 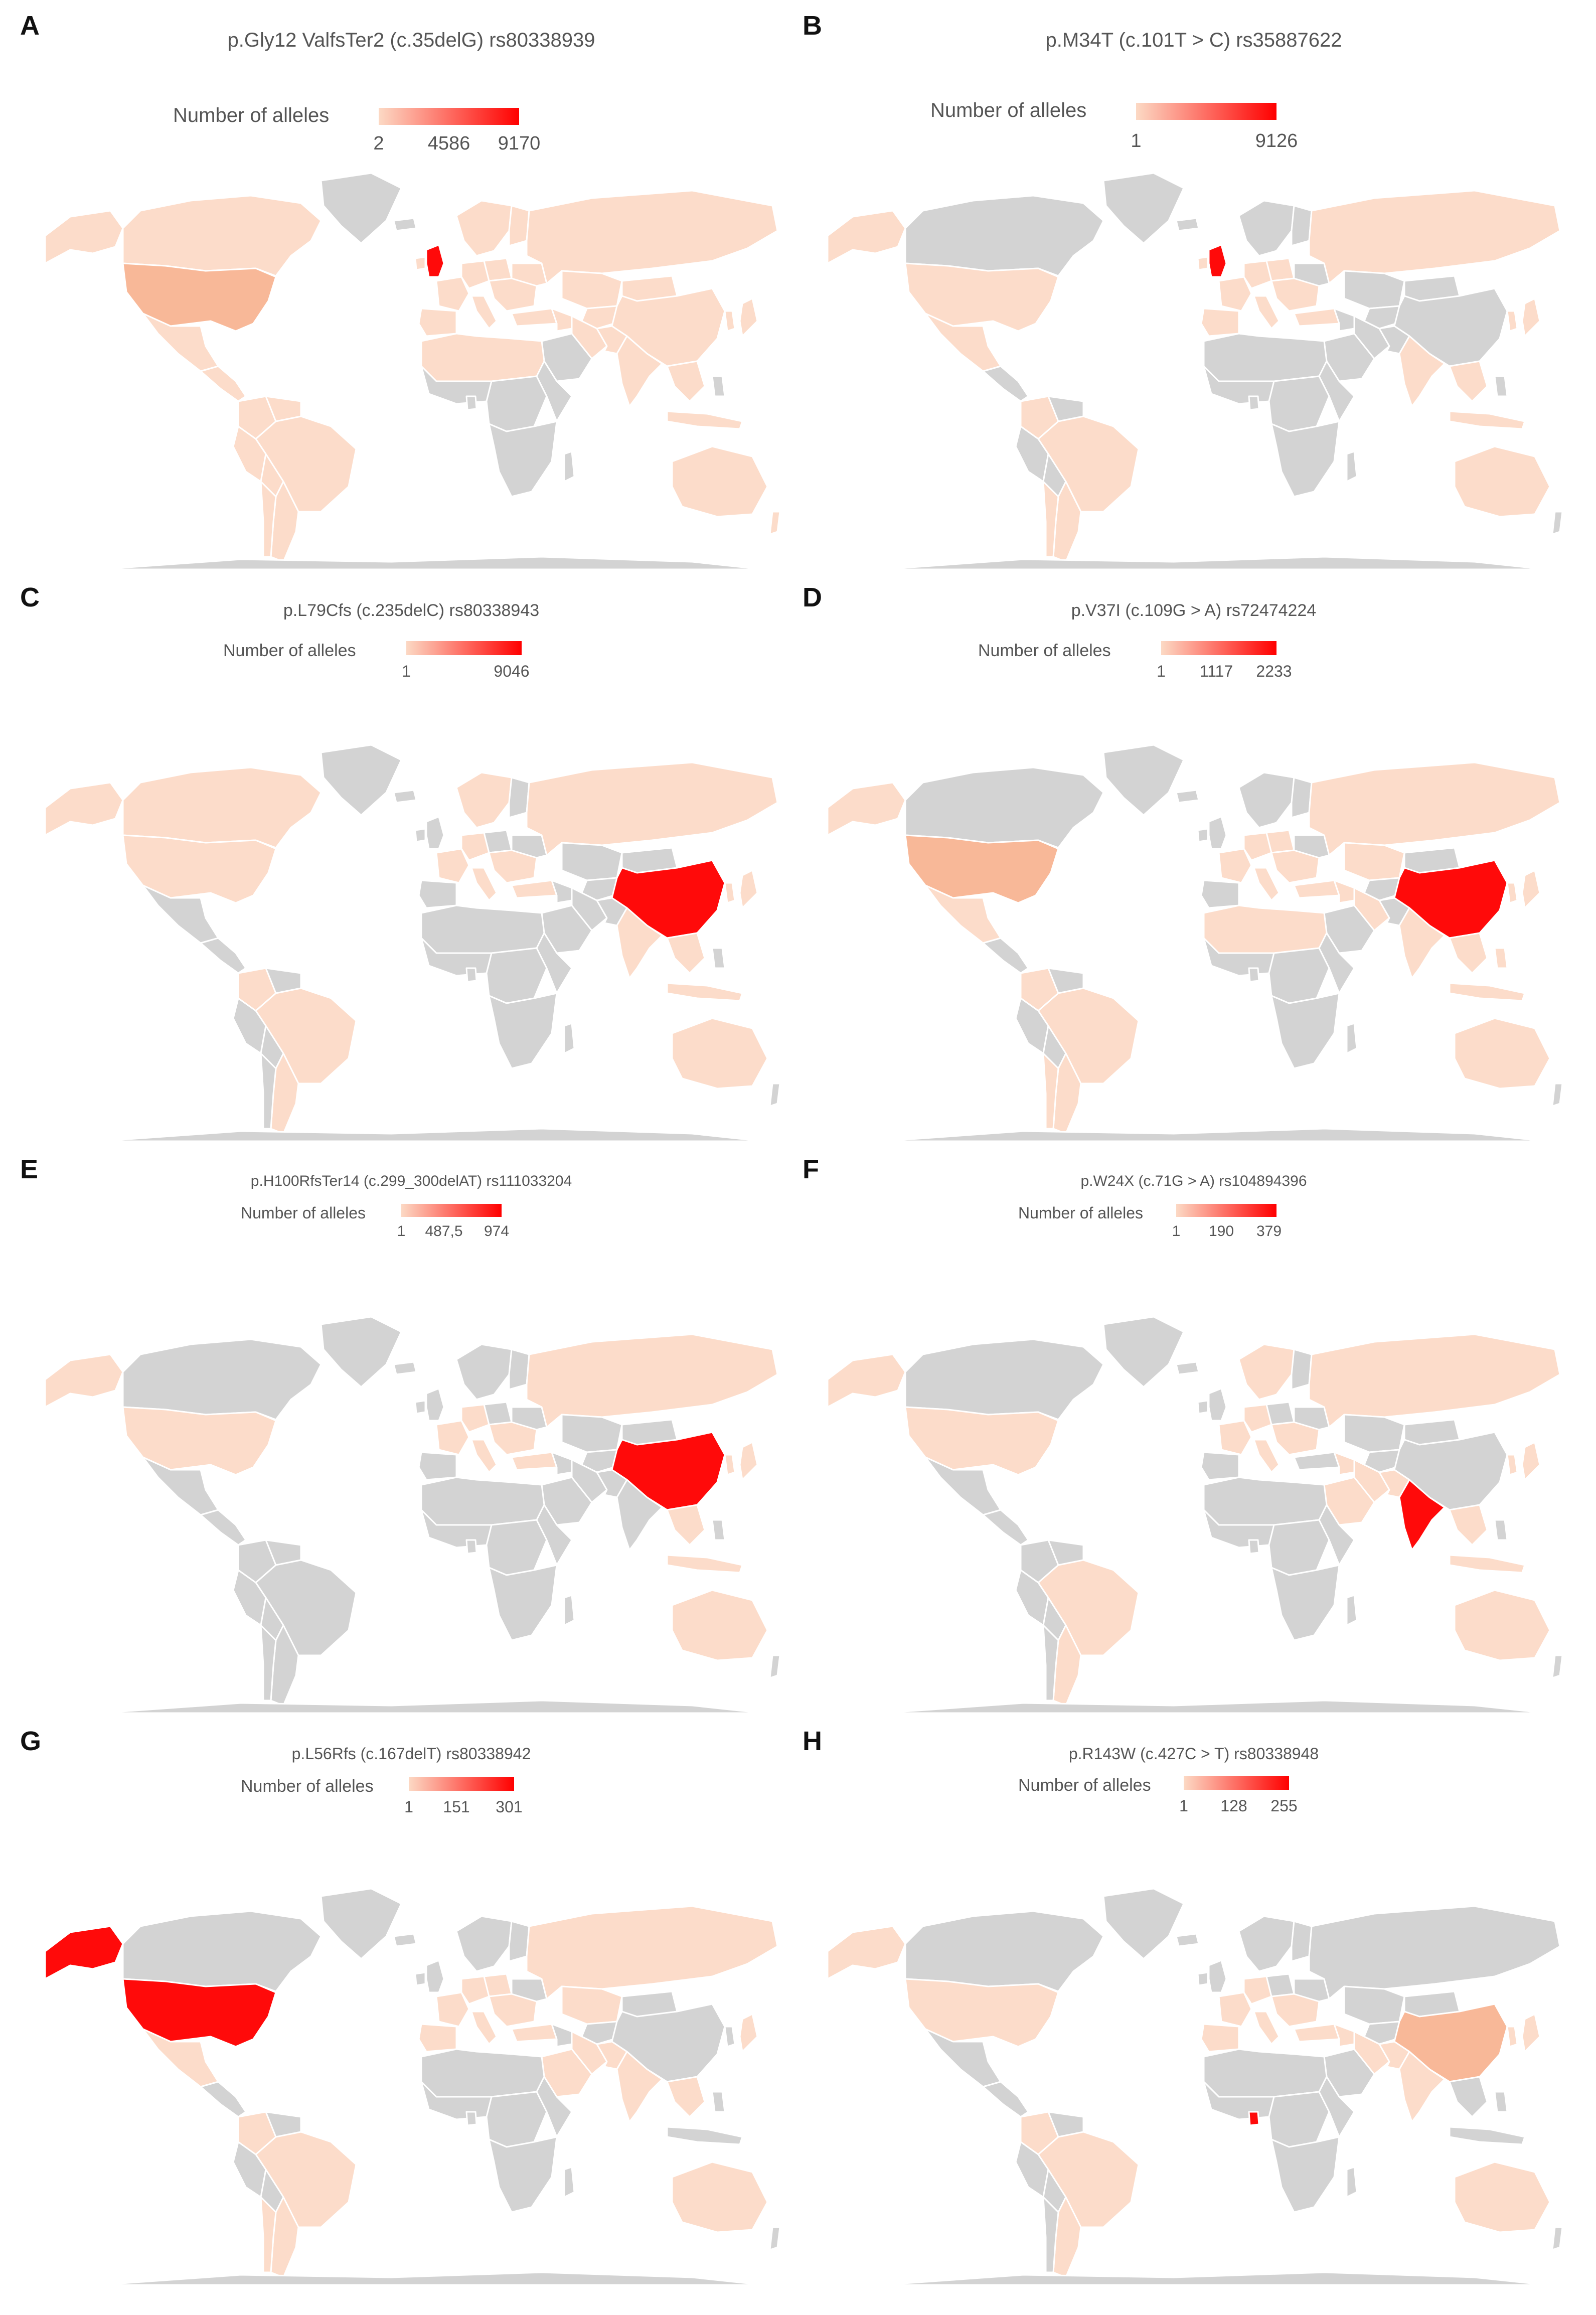 What do you see at coordinates (1220, 1466) in the screenshot?
I see `country-iberia` at bounding box center [1220, 1466].